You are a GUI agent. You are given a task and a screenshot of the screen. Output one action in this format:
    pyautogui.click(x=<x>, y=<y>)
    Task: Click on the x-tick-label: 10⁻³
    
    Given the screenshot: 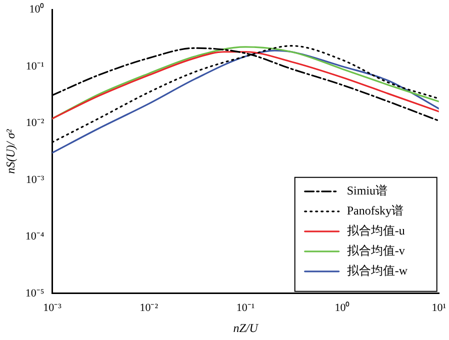 What is the action you would take?
    pyautogui.click(x=52, y=308)
    